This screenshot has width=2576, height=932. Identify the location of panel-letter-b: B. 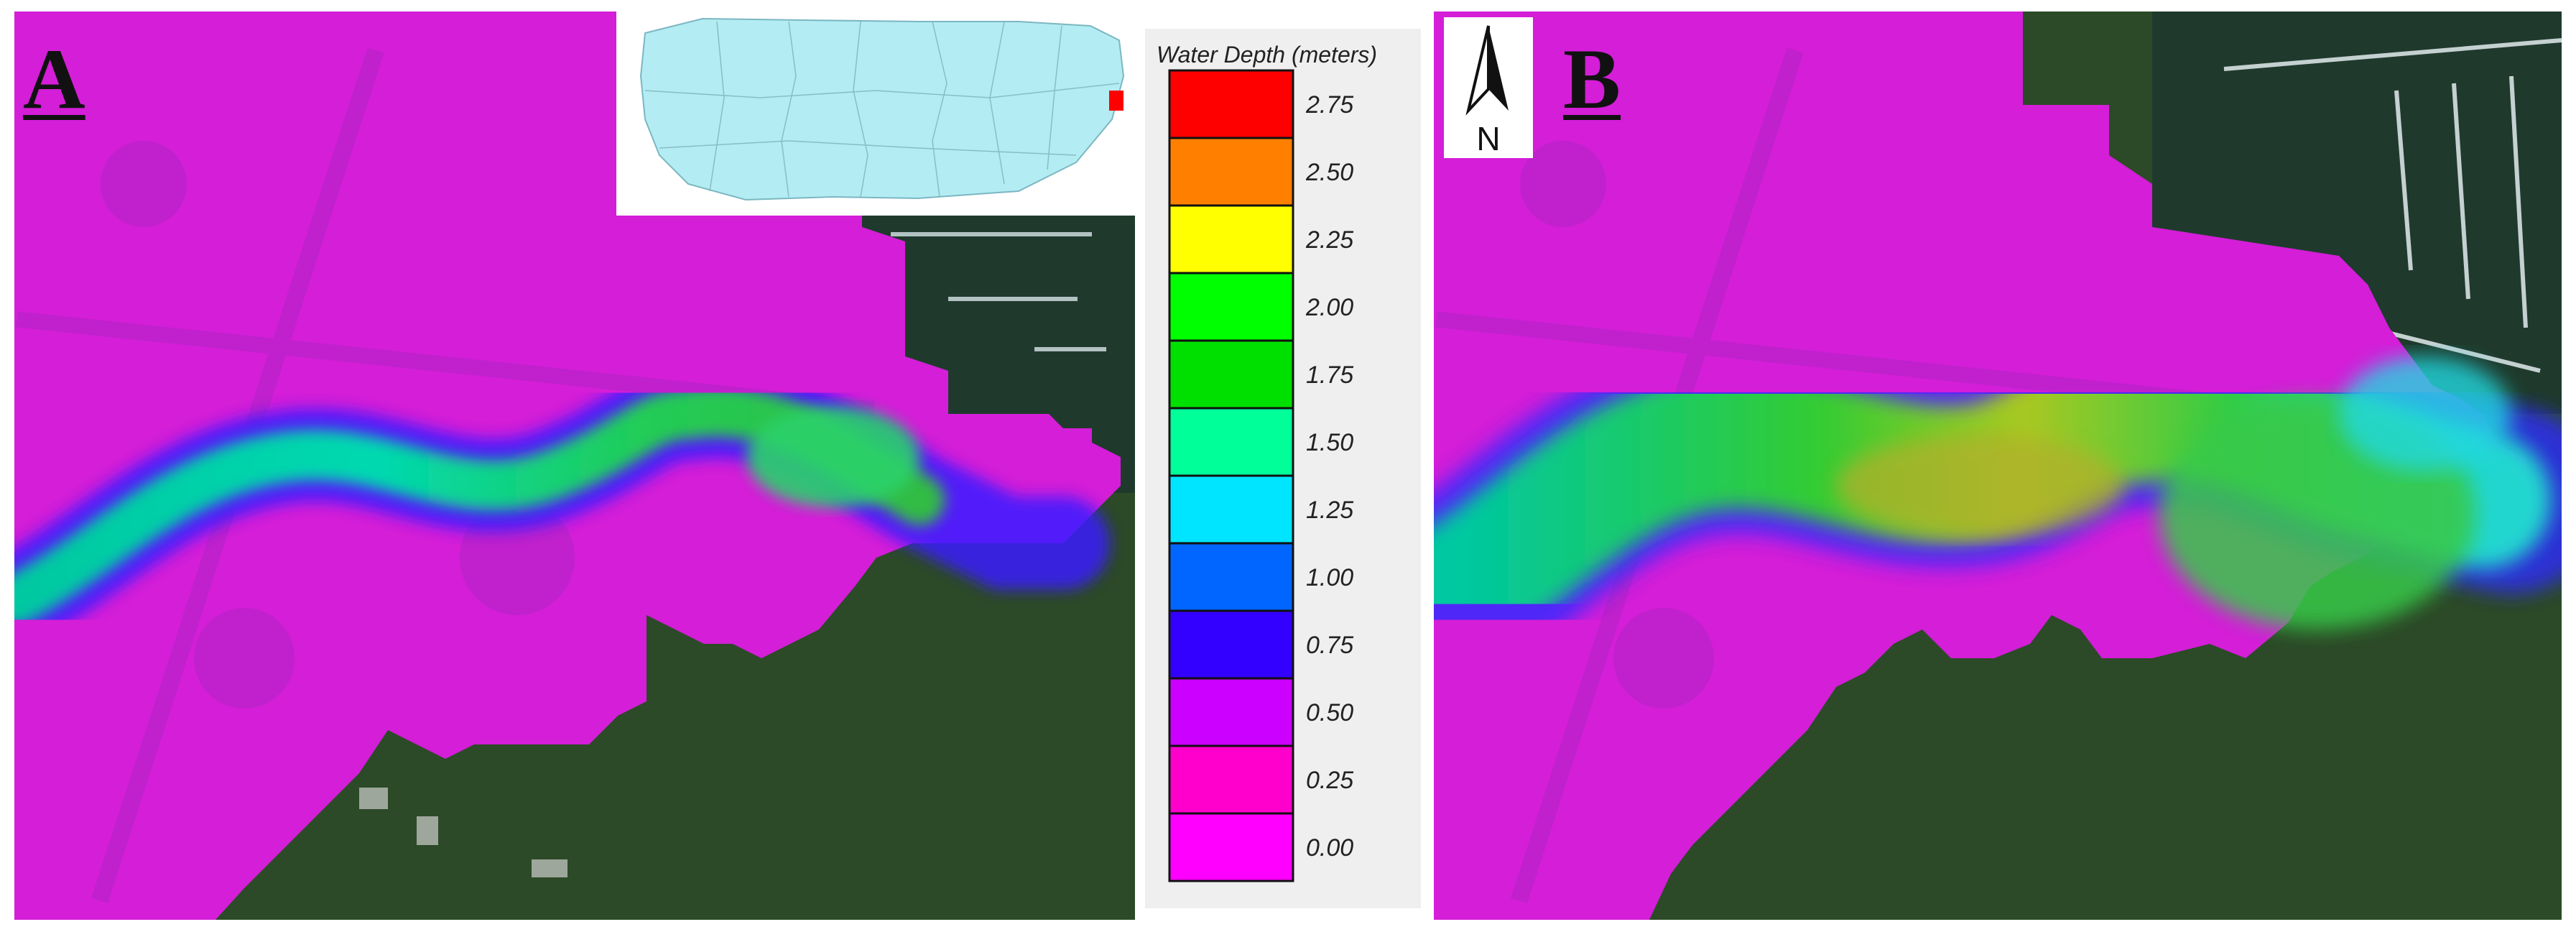
(1592, 78).